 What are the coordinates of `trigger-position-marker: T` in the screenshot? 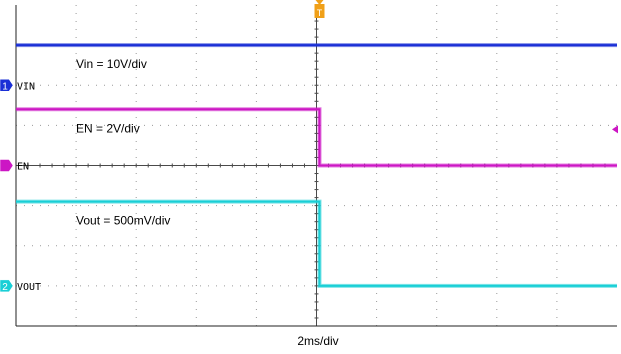 It's located at (319, 9).